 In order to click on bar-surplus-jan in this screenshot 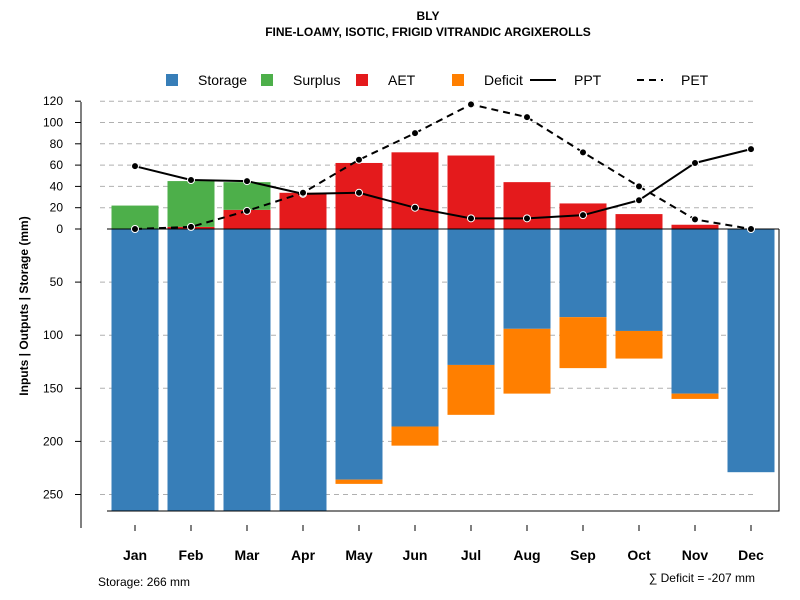, I will do `click(135, 217)`.